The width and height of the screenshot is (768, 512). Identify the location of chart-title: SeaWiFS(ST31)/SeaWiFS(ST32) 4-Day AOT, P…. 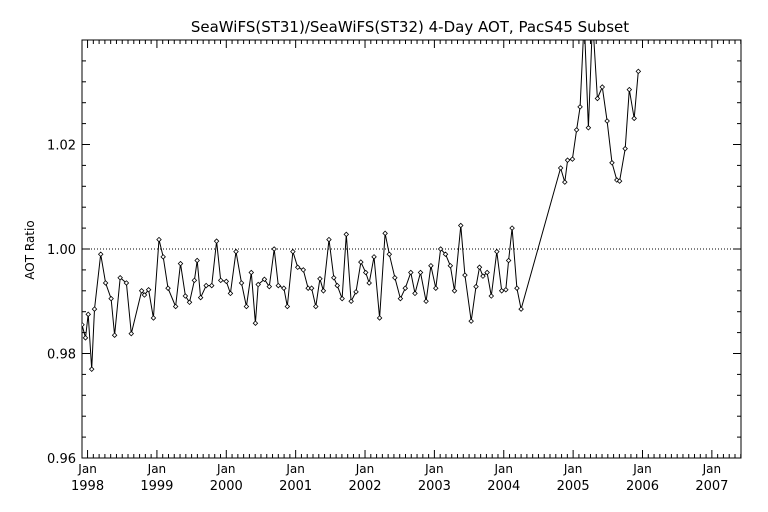
(410, 27).